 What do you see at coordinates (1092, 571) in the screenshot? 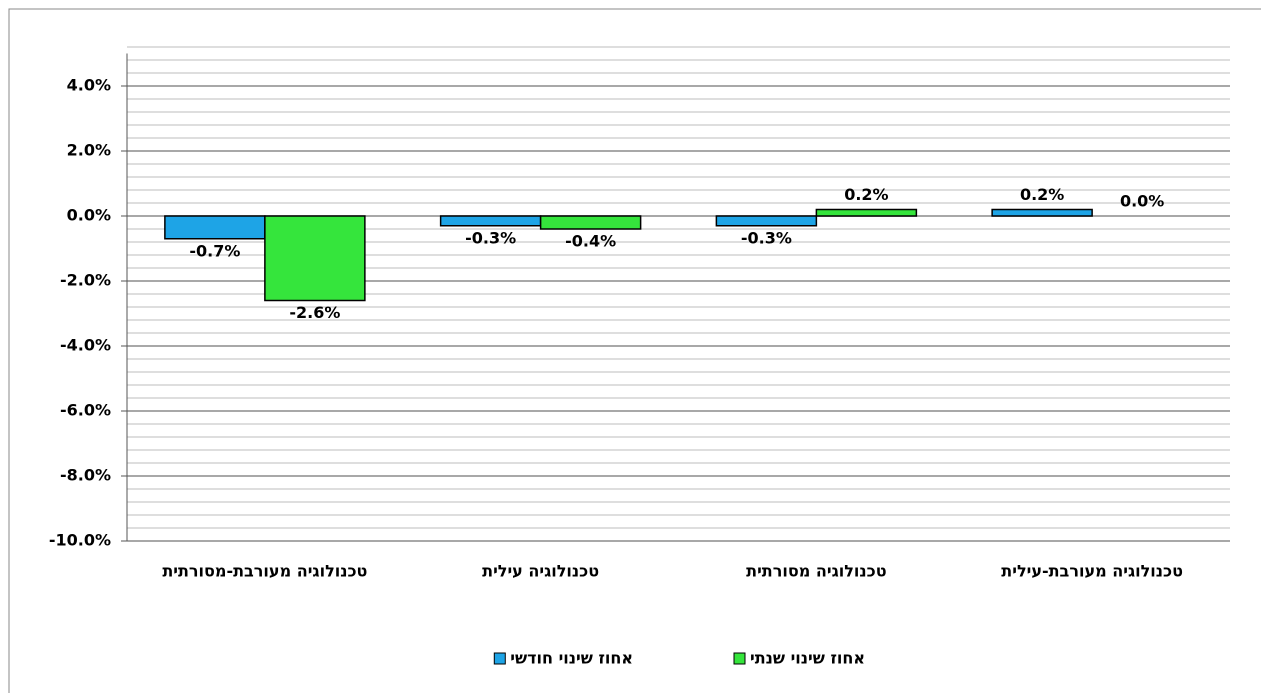
I see `x-tick-label: טכנולוגיה מעורבת-עילית` at bounding box center [1092, 571].